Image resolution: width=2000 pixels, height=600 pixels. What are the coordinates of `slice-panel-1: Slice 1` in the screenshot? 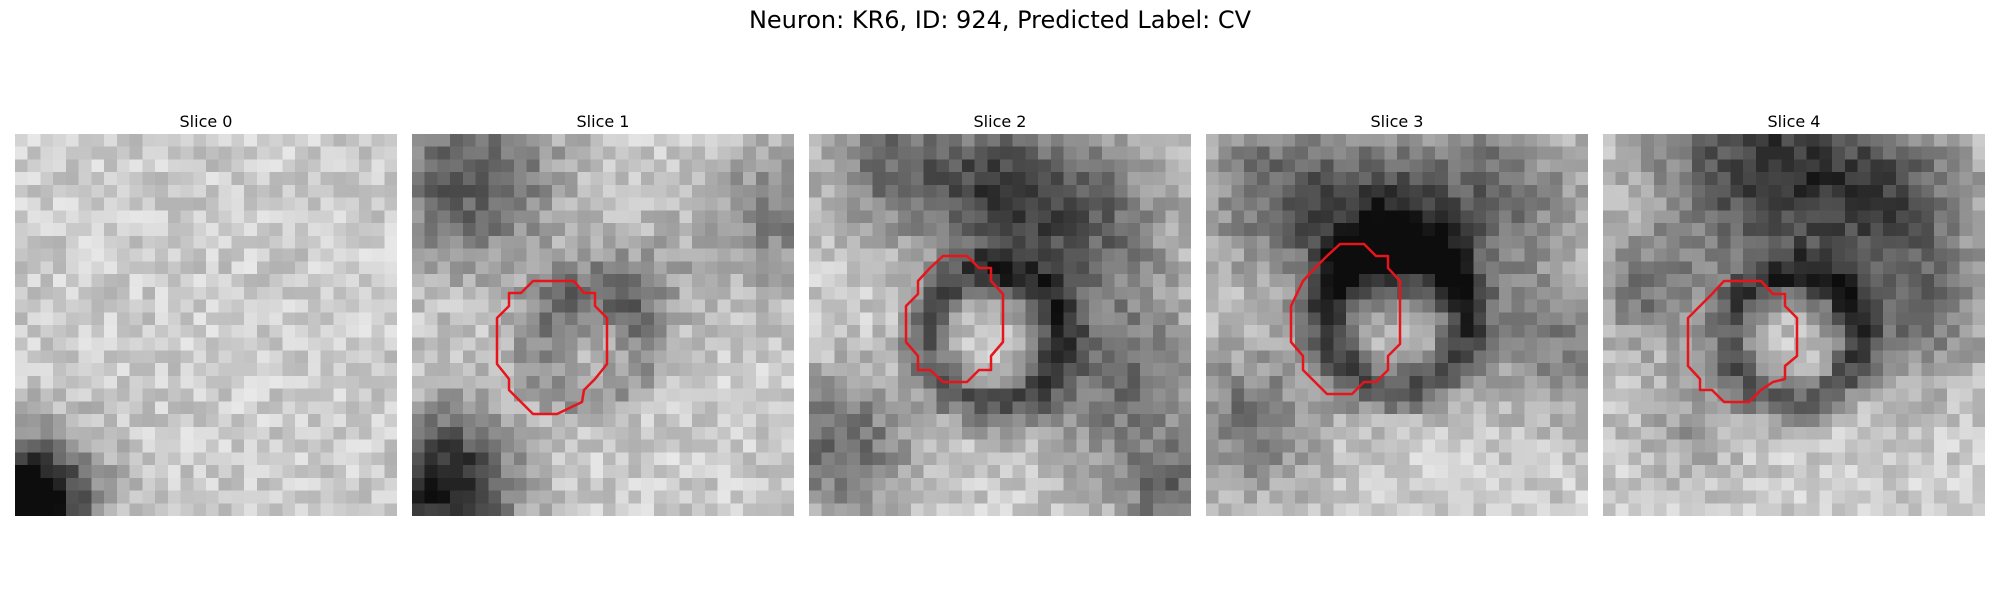 It's located at (603, 313).